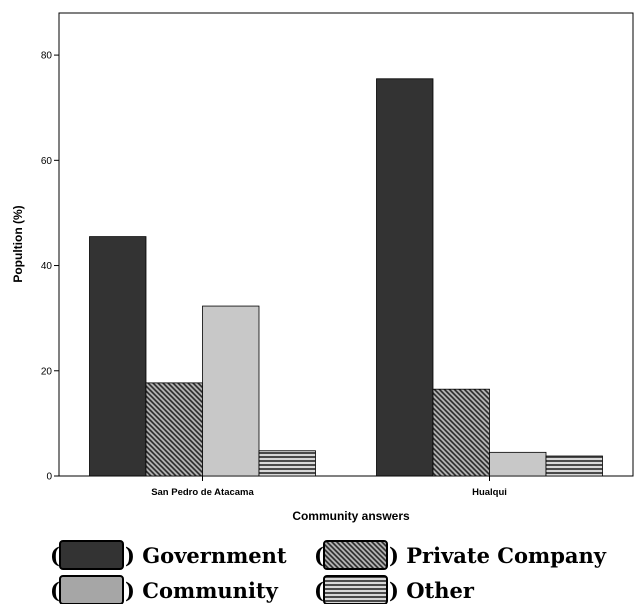  Describe the element at coordinates (47, 56) in the screenshot. I see `y-tick-label: 80` at that location.